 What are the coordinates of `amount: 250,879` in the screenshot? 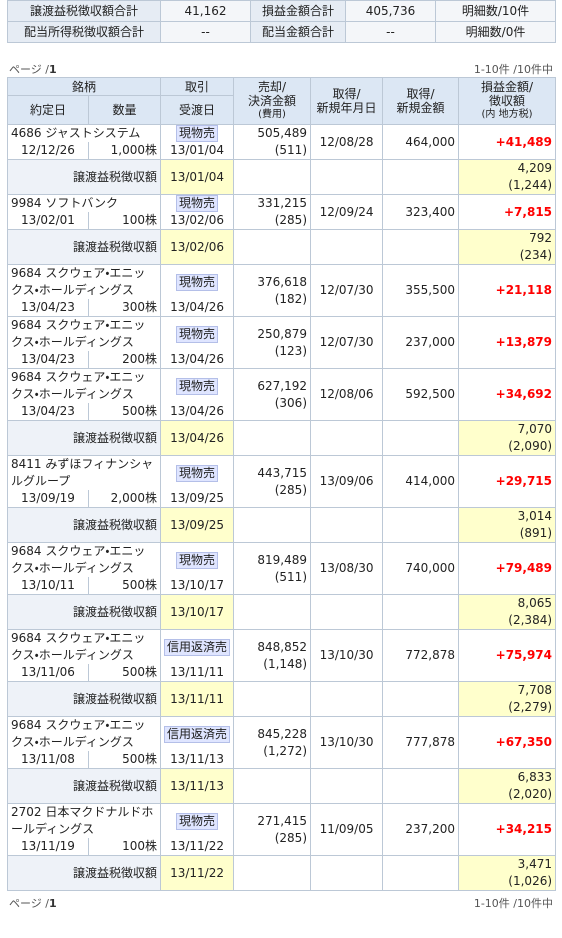 It's located at (282, 333).